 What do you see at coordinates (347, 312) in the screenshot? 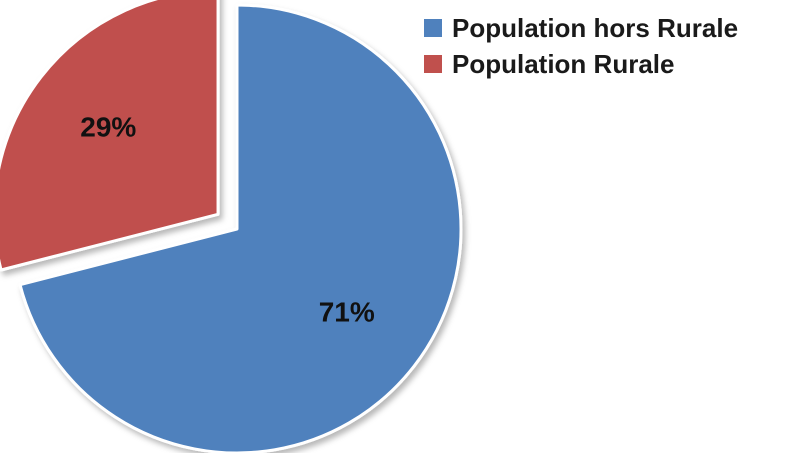
I see `data-label-population-hors-rurale: 71%` at bounding box center [347, 312].